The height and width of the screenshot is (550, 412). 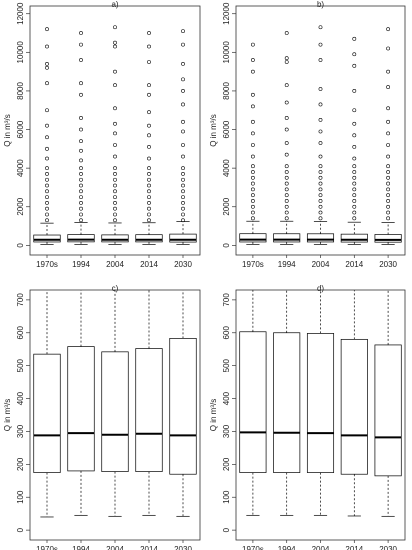 I want to click on panel-title: b), so click(x=320, y=4).